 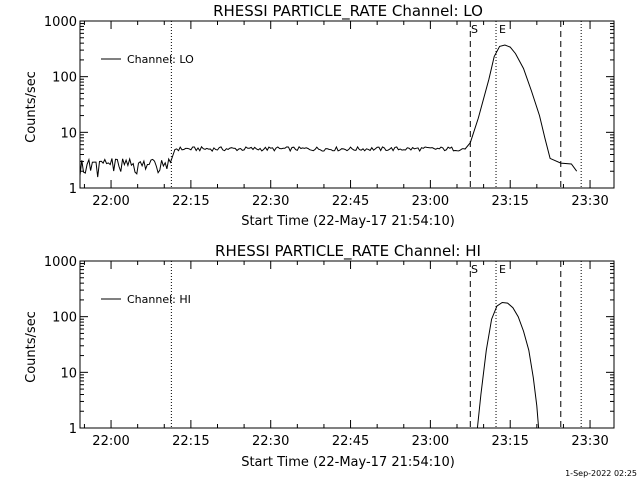 What do you see at coordinates (502, 29) in the screenshot?
I see `marker-e-lo: E` at bounding box center [502, 29].